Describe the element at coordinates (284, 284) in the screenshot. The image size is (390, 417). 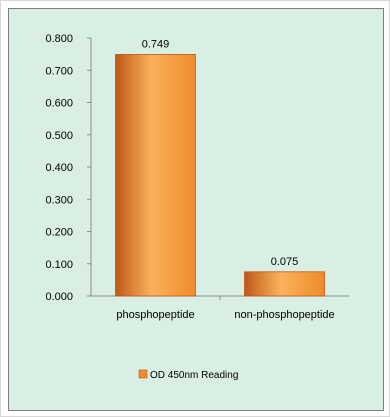
I see `bar-non-phosphopeptide` at that location.